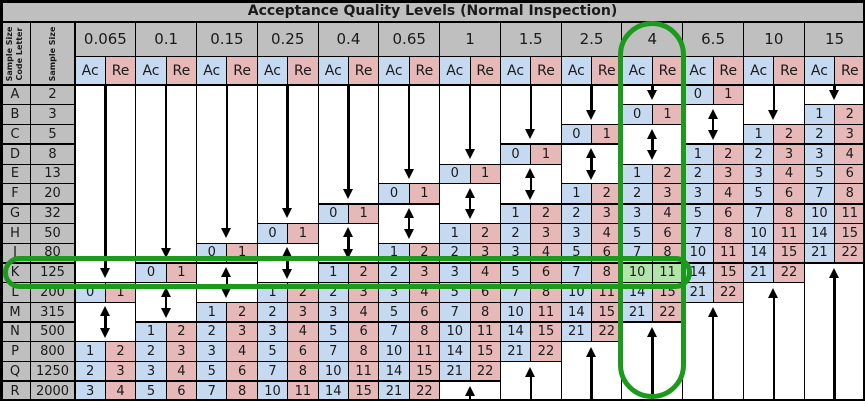 The height and width of the screenshot is (401, 865). Describe the element at coordinates (15, 95) in the screenshot. I see `row-code-label: A` at that location.